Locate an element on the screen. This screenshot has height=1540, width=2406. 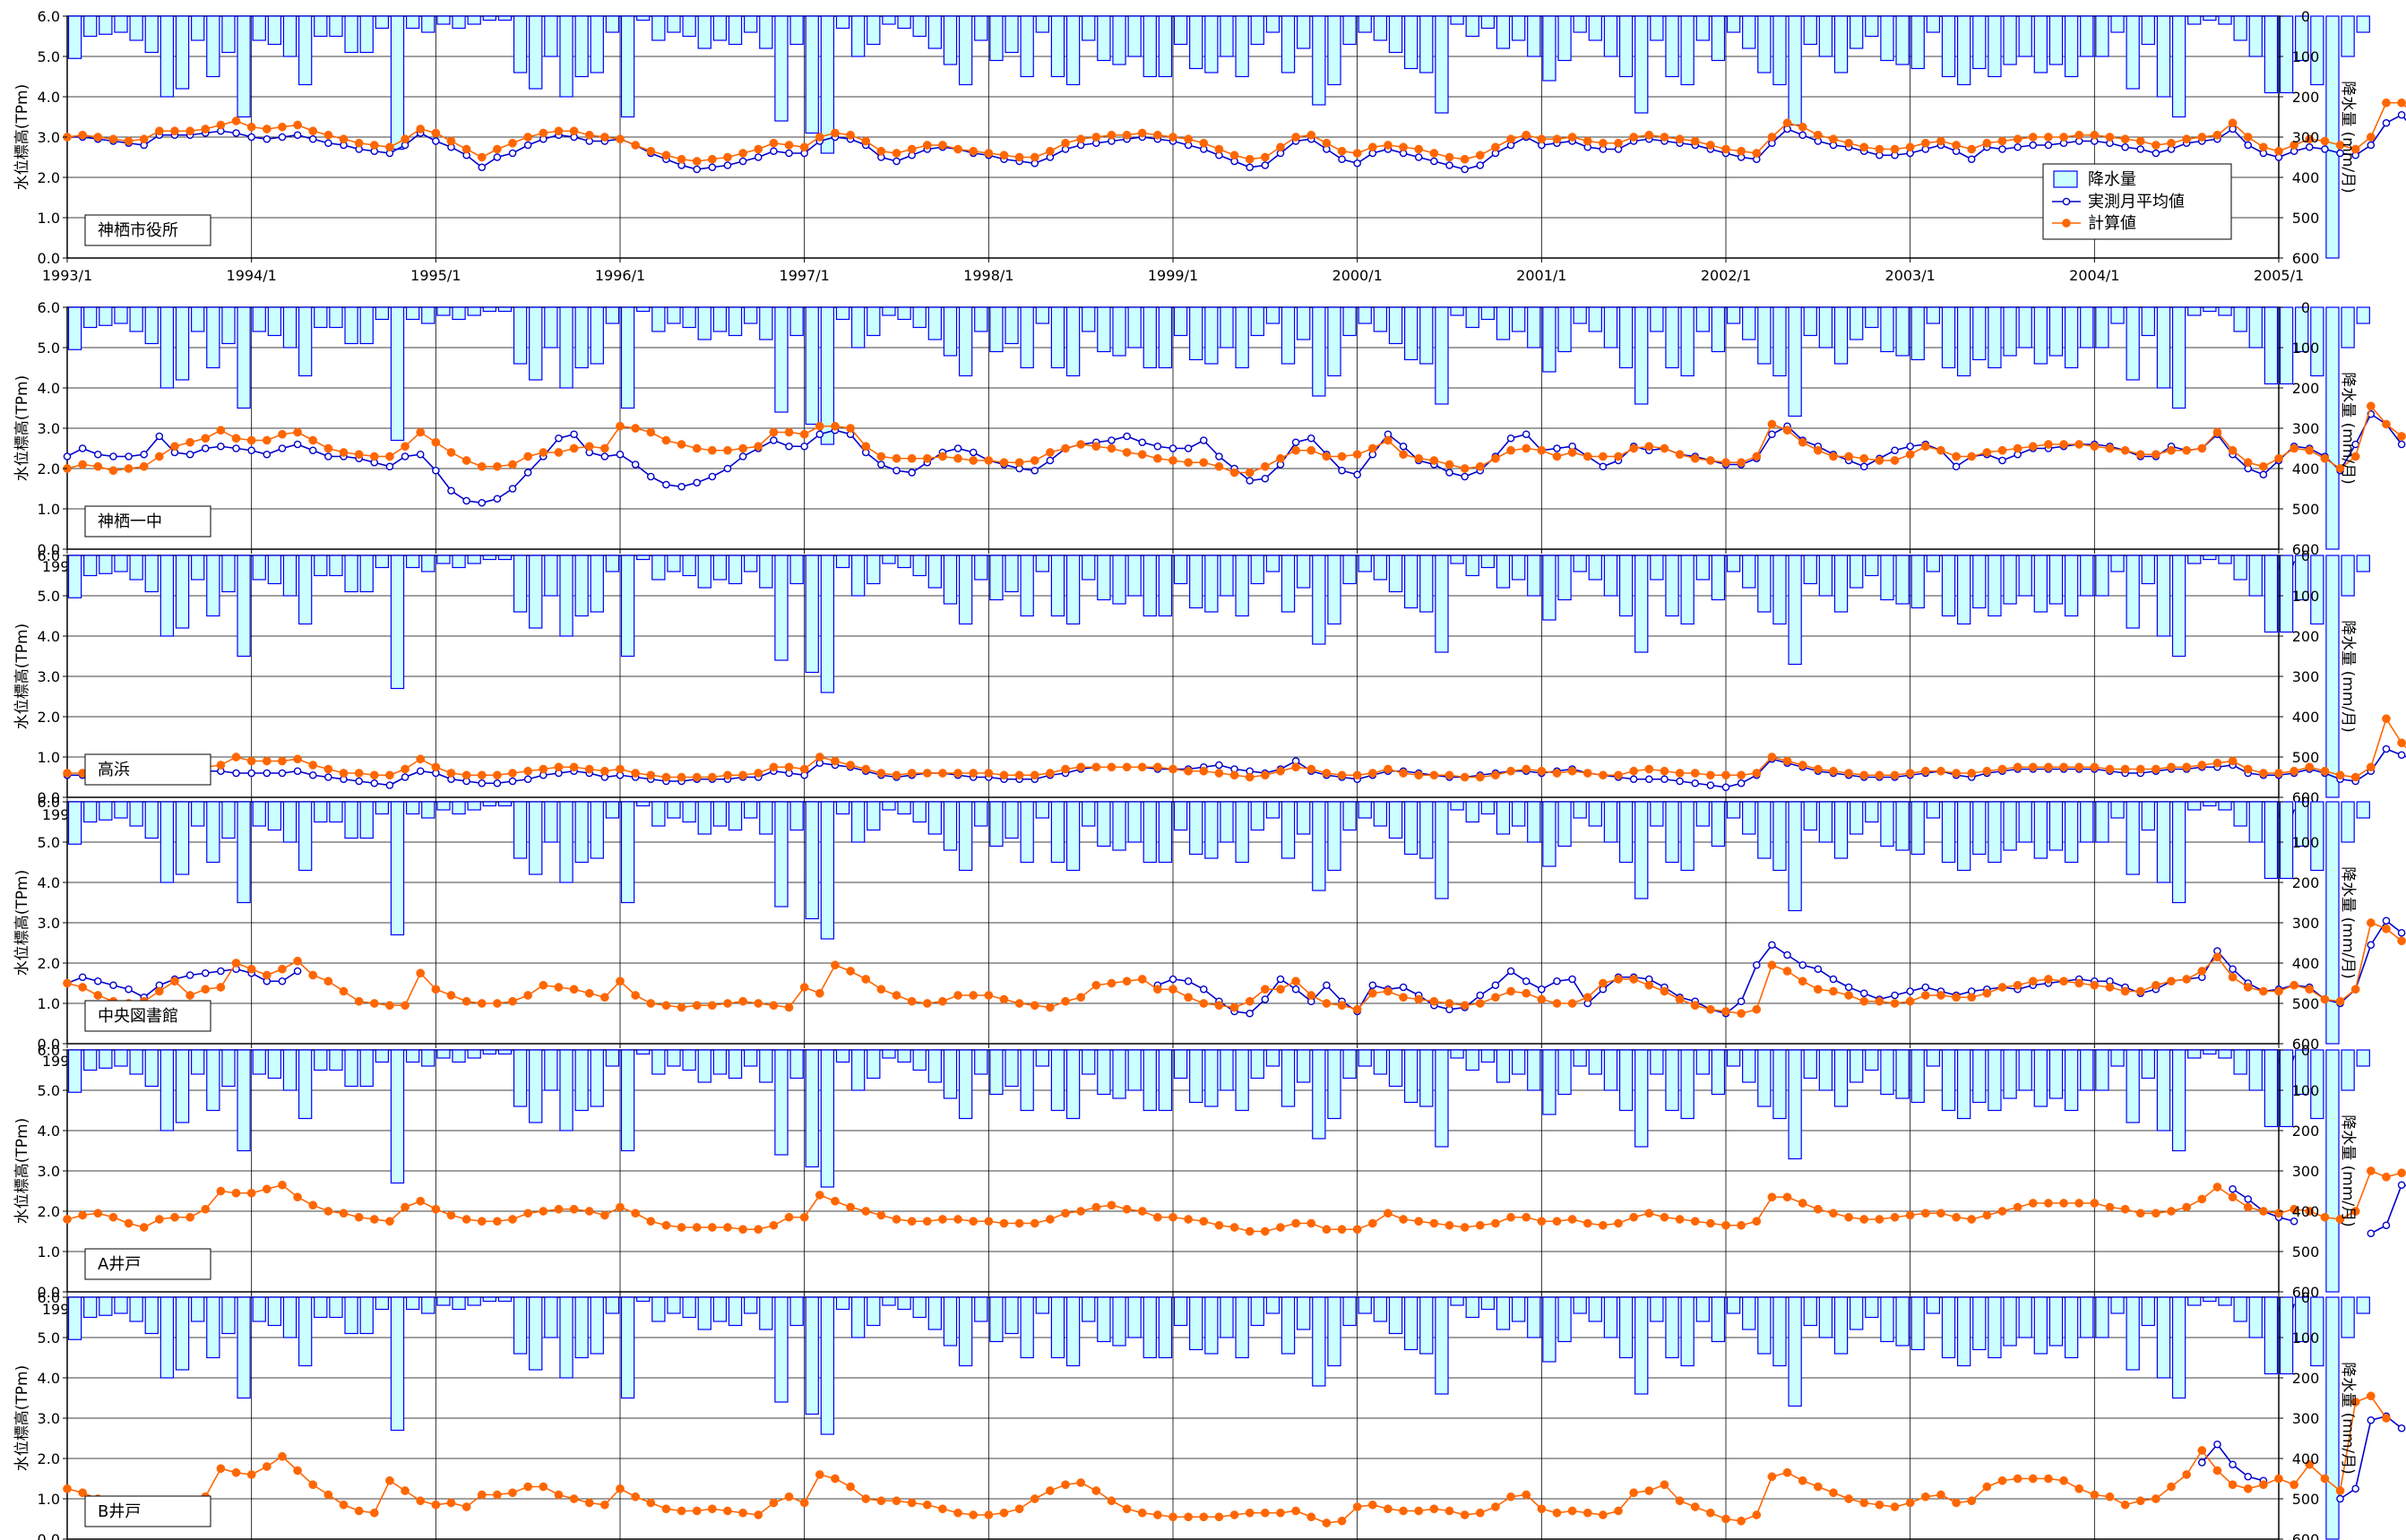
legend-calculated-label: 計算値 is located at coordinates (2112, 223).